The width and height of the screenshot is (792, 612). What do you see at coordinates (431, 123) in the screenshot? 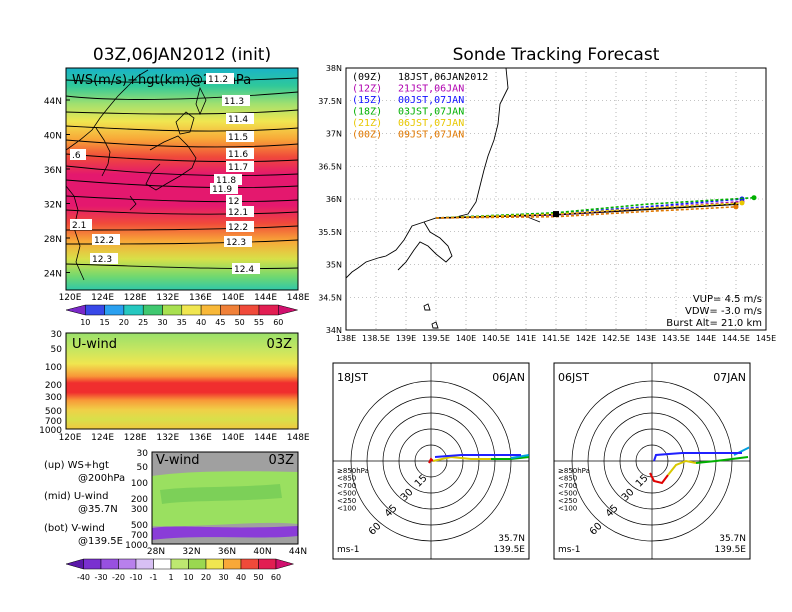
I see `launch-legend-jst: 06JST,07JAN` at bounding box center [431, 123].